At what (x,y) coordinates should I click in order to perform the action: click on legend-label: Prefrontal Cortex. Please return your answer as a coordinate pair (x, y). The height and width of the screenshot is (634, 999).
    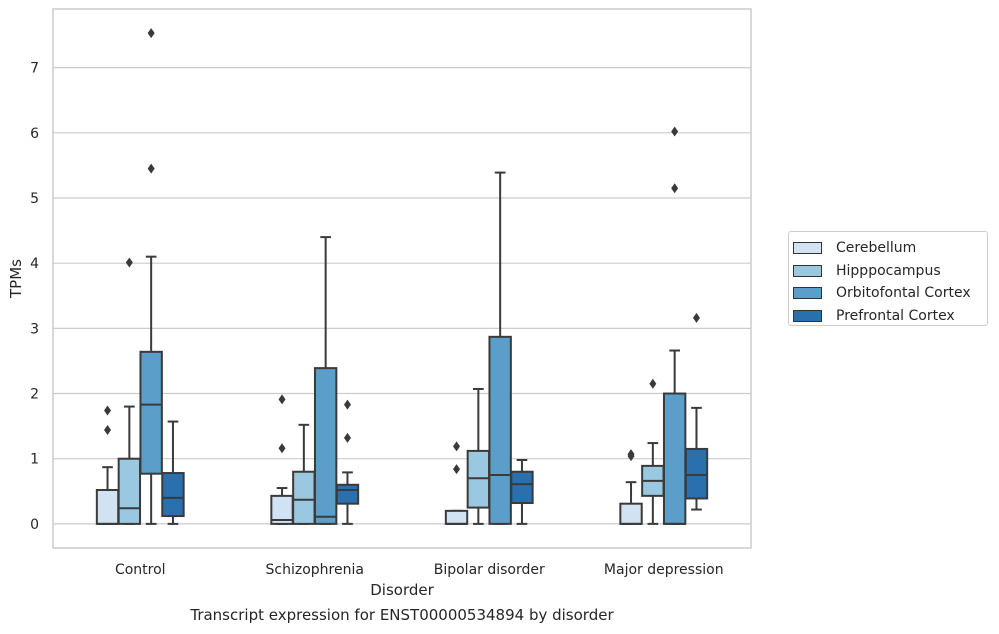
    Looking at the image, I should click on (895, 315).